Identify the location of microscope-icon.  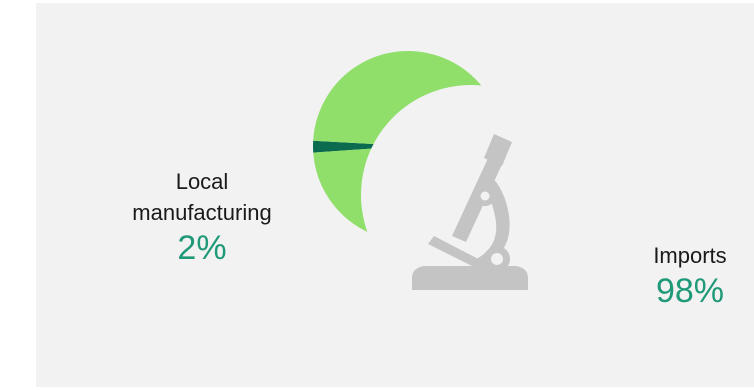
(470, 212).